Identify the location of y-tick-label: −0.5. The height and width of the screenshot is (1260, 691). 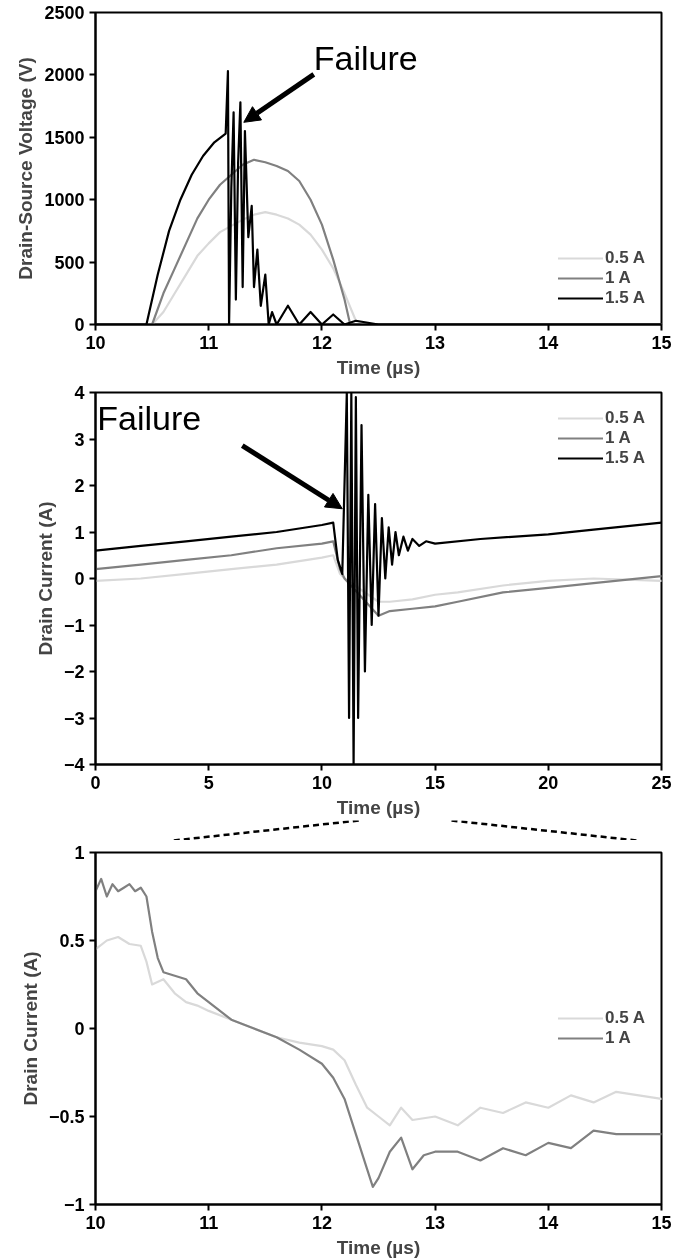
(66, 1117).